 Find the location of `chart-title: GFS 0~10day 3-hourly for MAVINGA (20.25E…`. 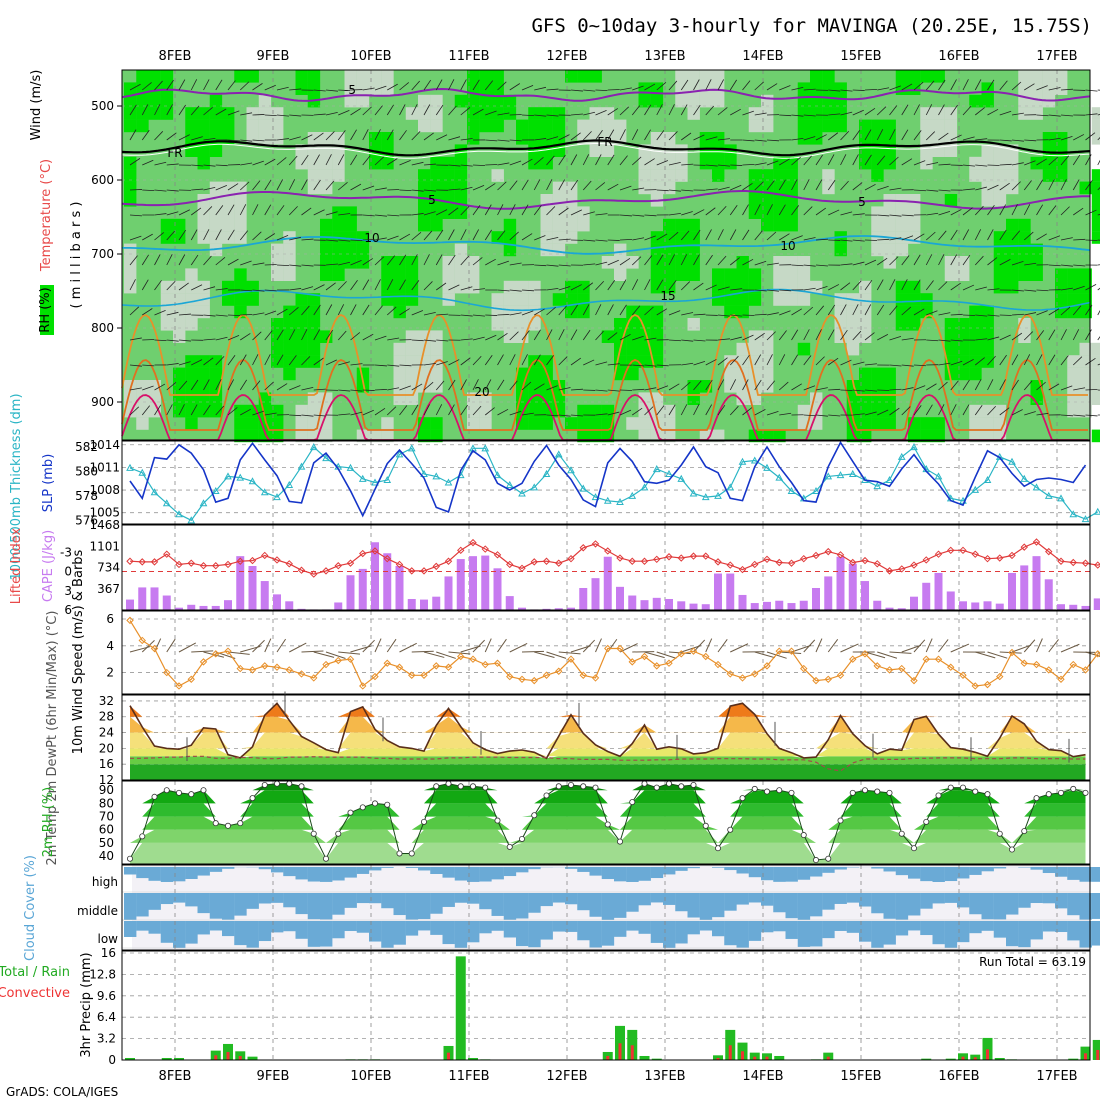

chart-title: GFS 0~10day 3-hourly for MAVINGA (20.25E… is located at coordinates (811, 26).